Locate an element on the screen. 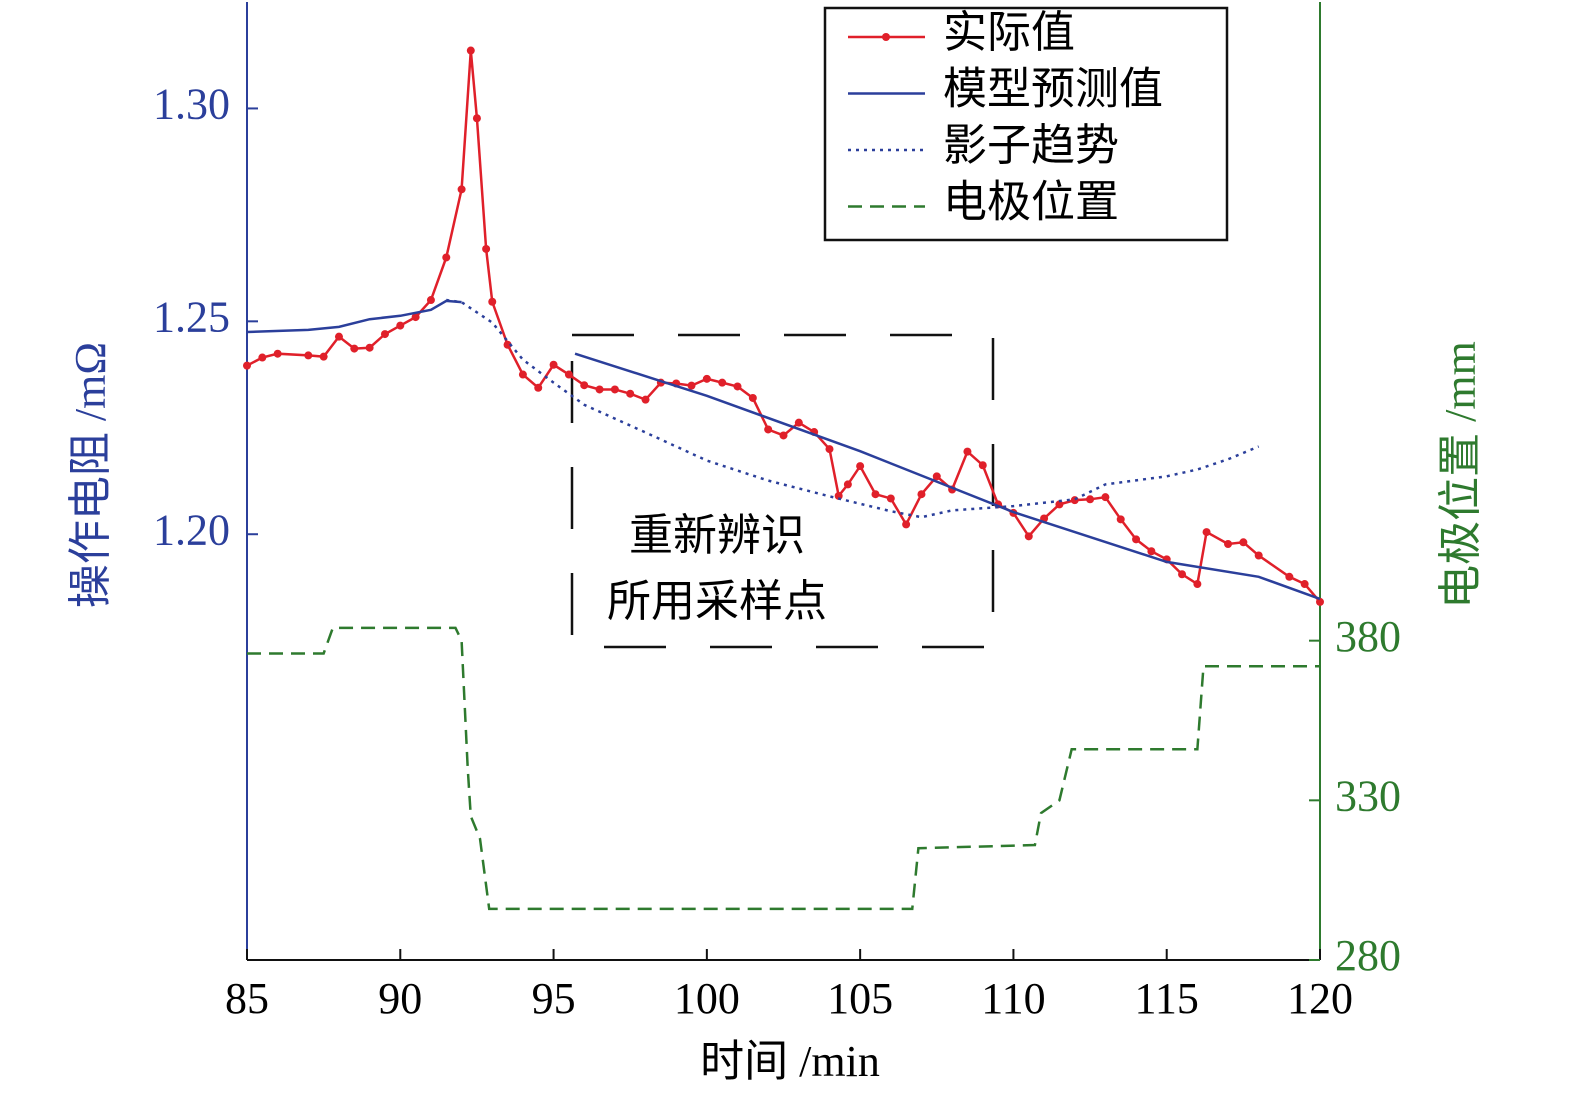  x-tick-label: 90 is located at coordinates (400, 998).